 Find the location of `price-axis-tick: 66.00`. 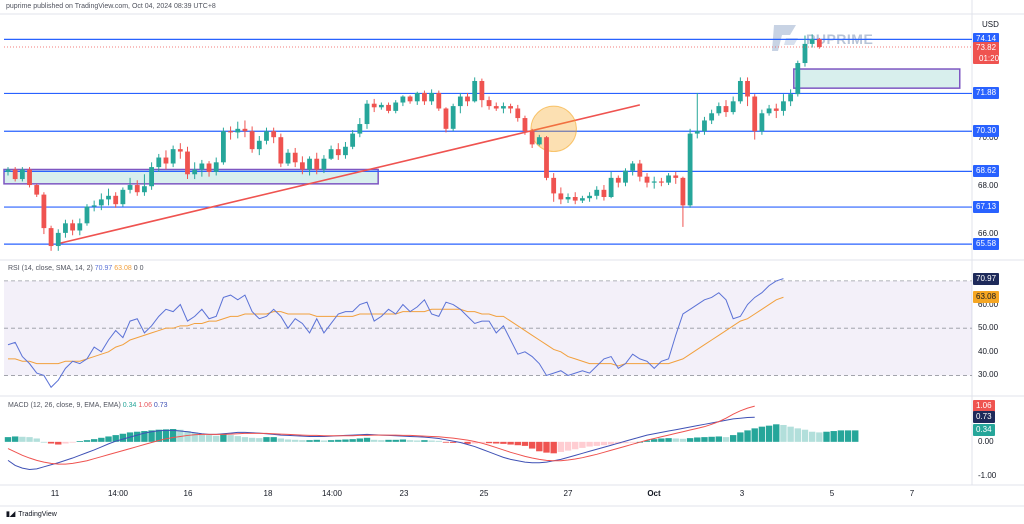

price-axis-tick: 66.00 is located at coordinates (988, 234).